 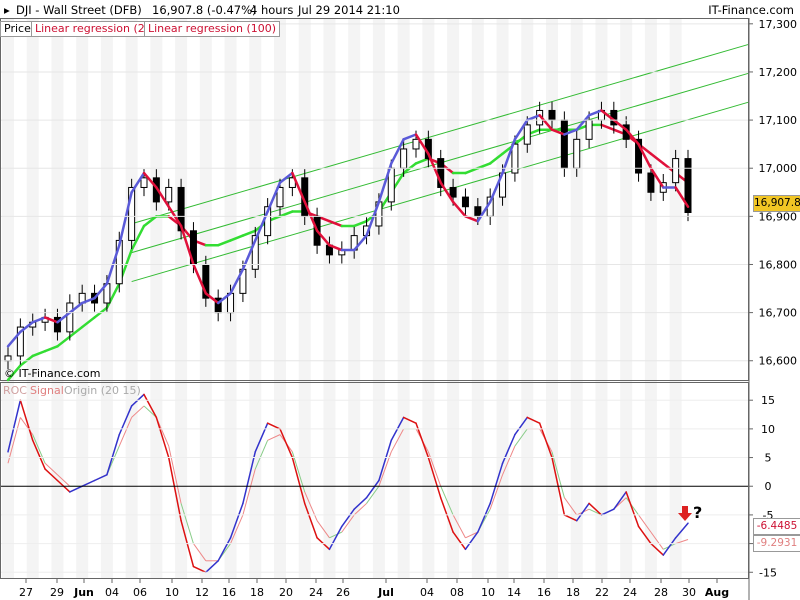 I want to click on x-tick-label: 22, so click(x=602, y=592).